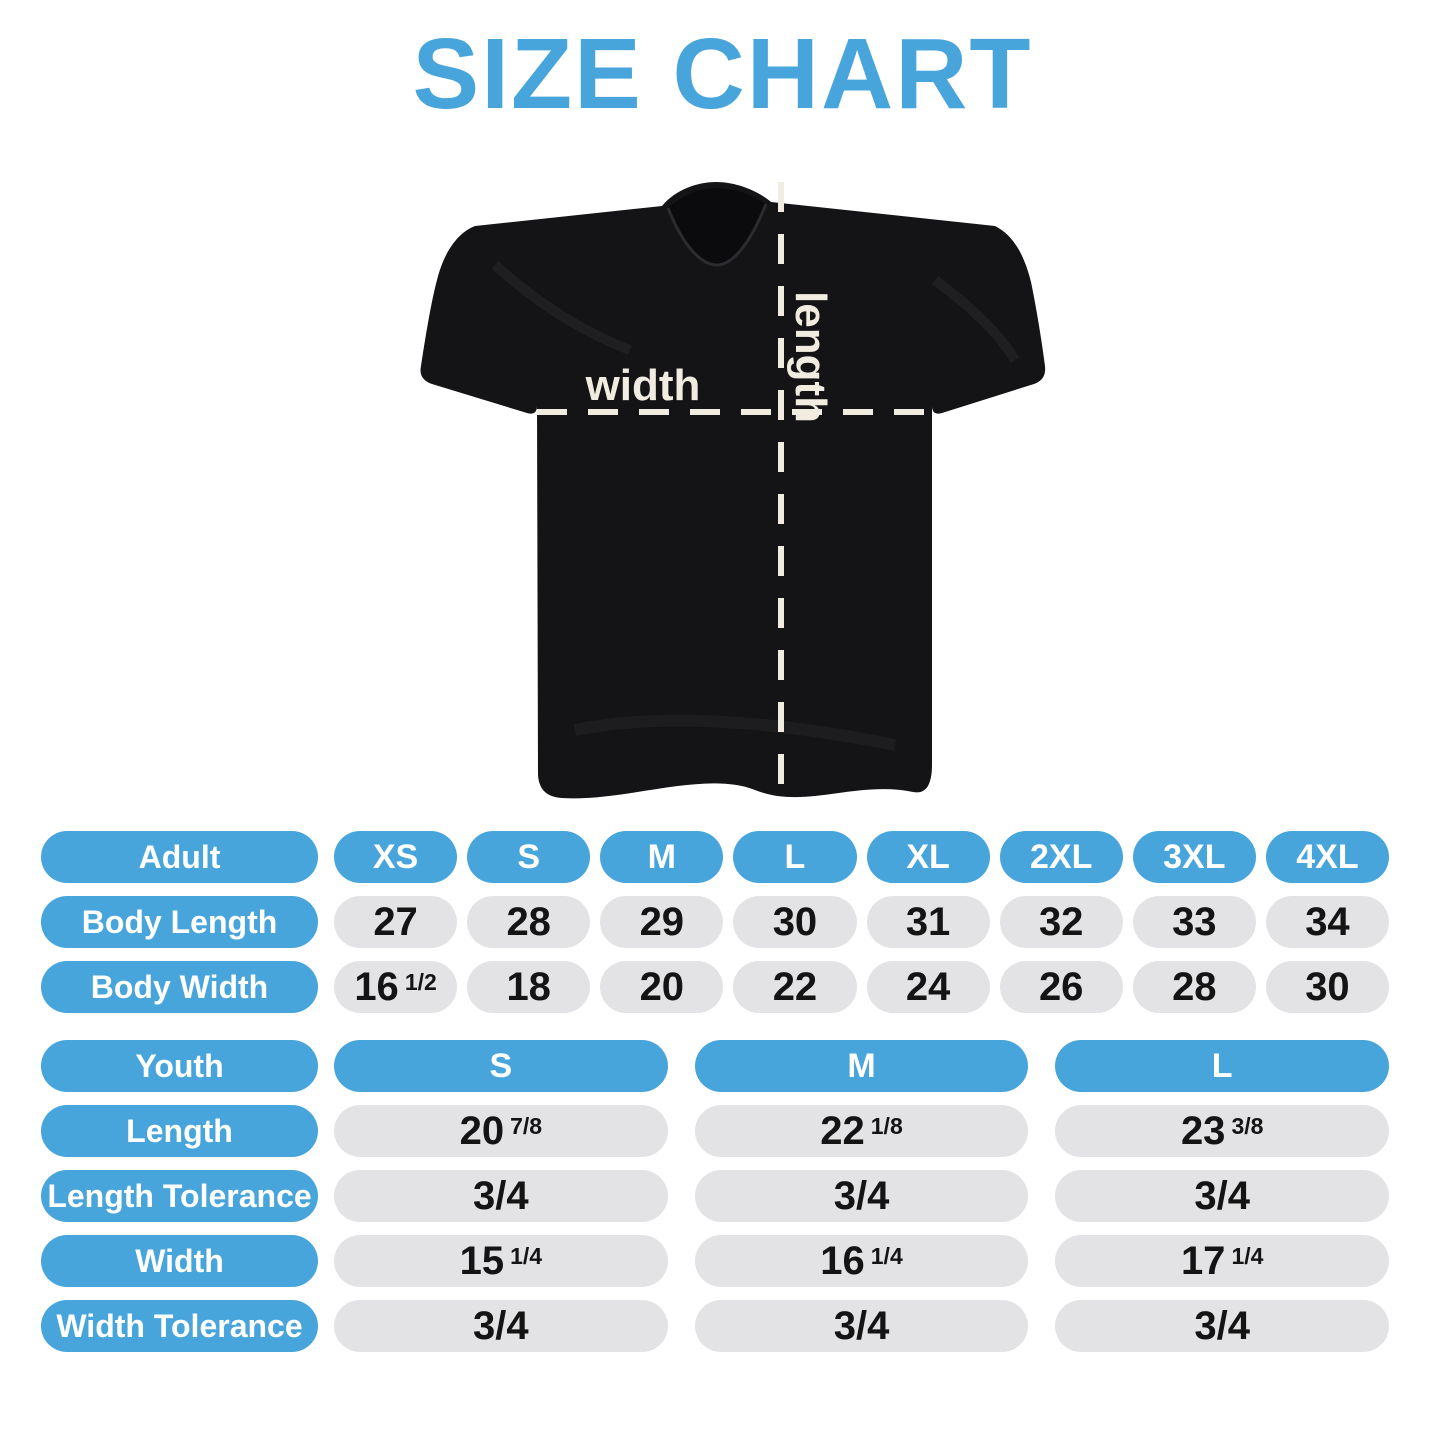 This screenshot has width=1445, height=1445. What do you see at coordinates (179, 1261) in the screenshot?
I see `row-label-pill: Width` at bounding box center [179, 1261].